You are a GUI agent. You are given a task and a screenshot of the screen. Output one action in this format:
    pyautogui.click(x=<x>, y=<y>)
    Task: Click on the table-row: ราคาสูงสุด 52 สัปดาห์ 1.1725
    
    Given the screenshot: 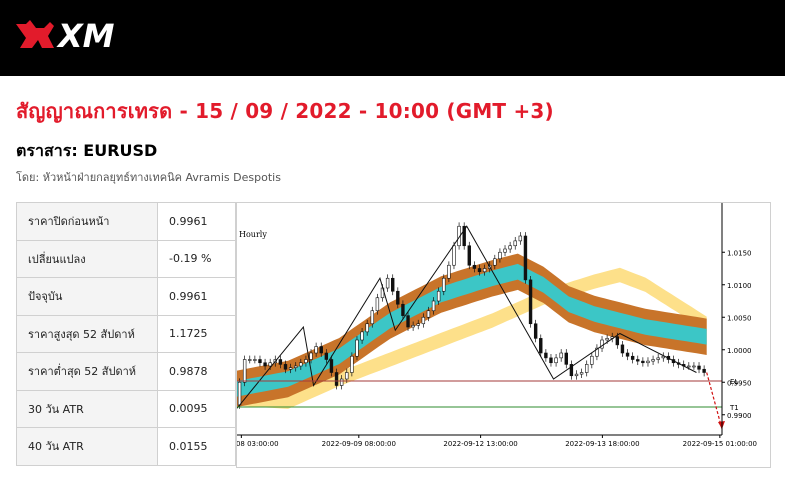 What is the action you would take?
    pyautogui.click(x=126, y=333)
    